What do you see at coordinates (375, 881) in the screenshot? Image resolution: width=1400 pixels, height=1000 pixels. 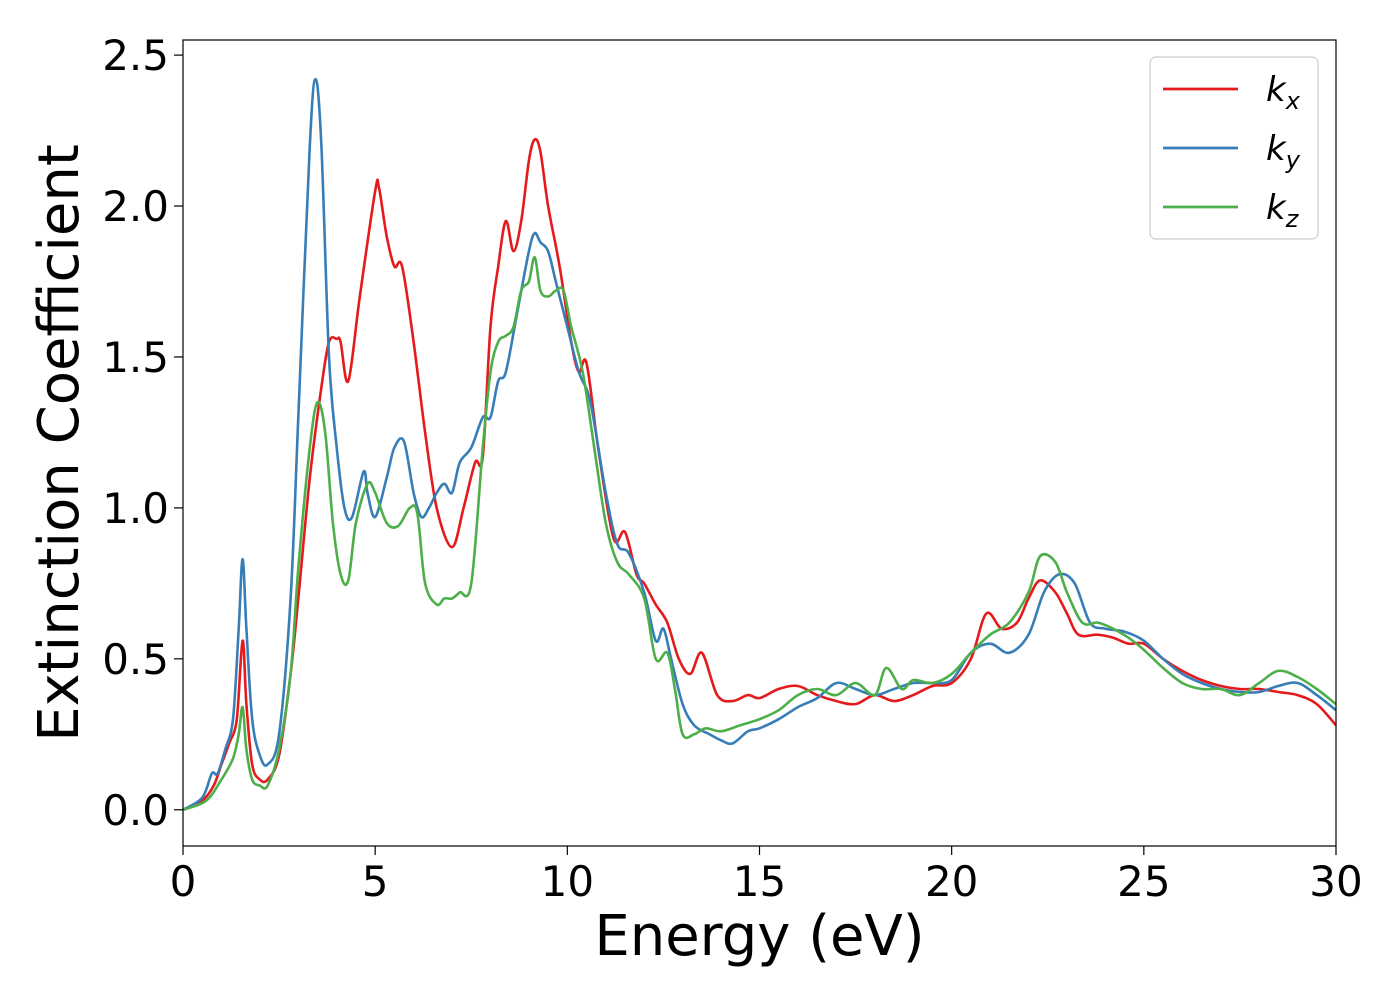 I see `x-tick-label: 5` at bounding box center [375, 881].